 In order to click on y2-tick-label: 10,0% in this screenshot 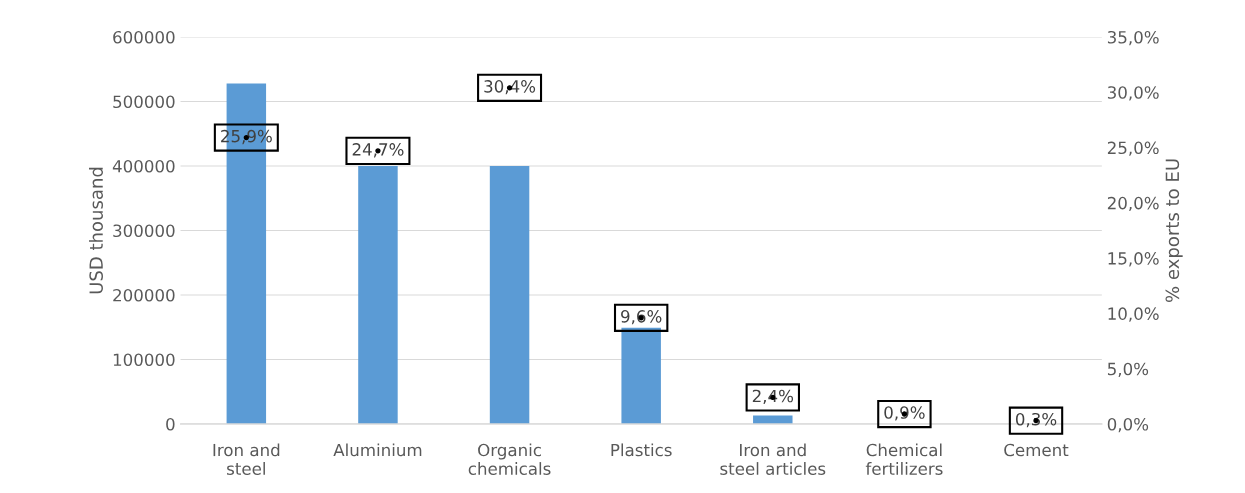, I will do `click(1133, 314)`.